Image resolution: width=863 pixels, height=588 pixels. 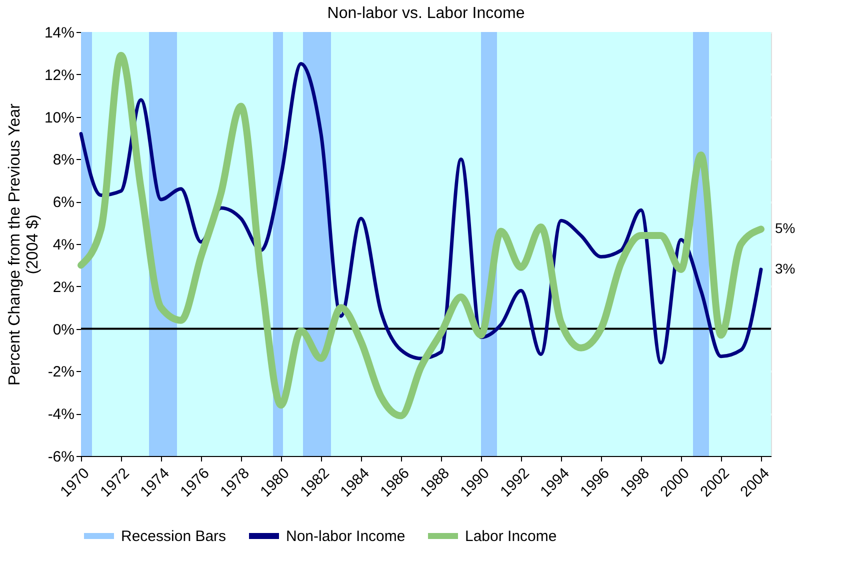 I want to click on y-tick-label: 8%, so click(x=63, y=160).